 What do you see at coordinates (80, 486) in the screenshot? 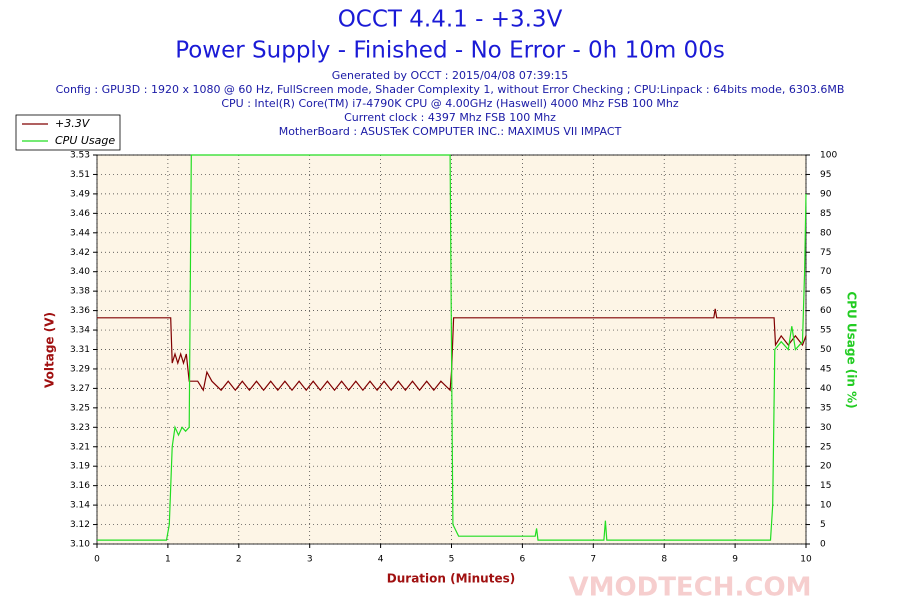
I see `y-tick-label: 3.16` at bounding box center [80, 486].